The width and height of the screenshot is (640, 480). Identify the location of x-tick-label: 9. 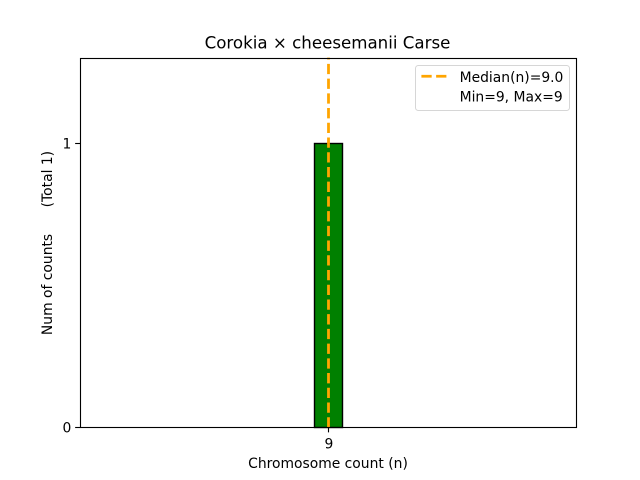
(328, 444).